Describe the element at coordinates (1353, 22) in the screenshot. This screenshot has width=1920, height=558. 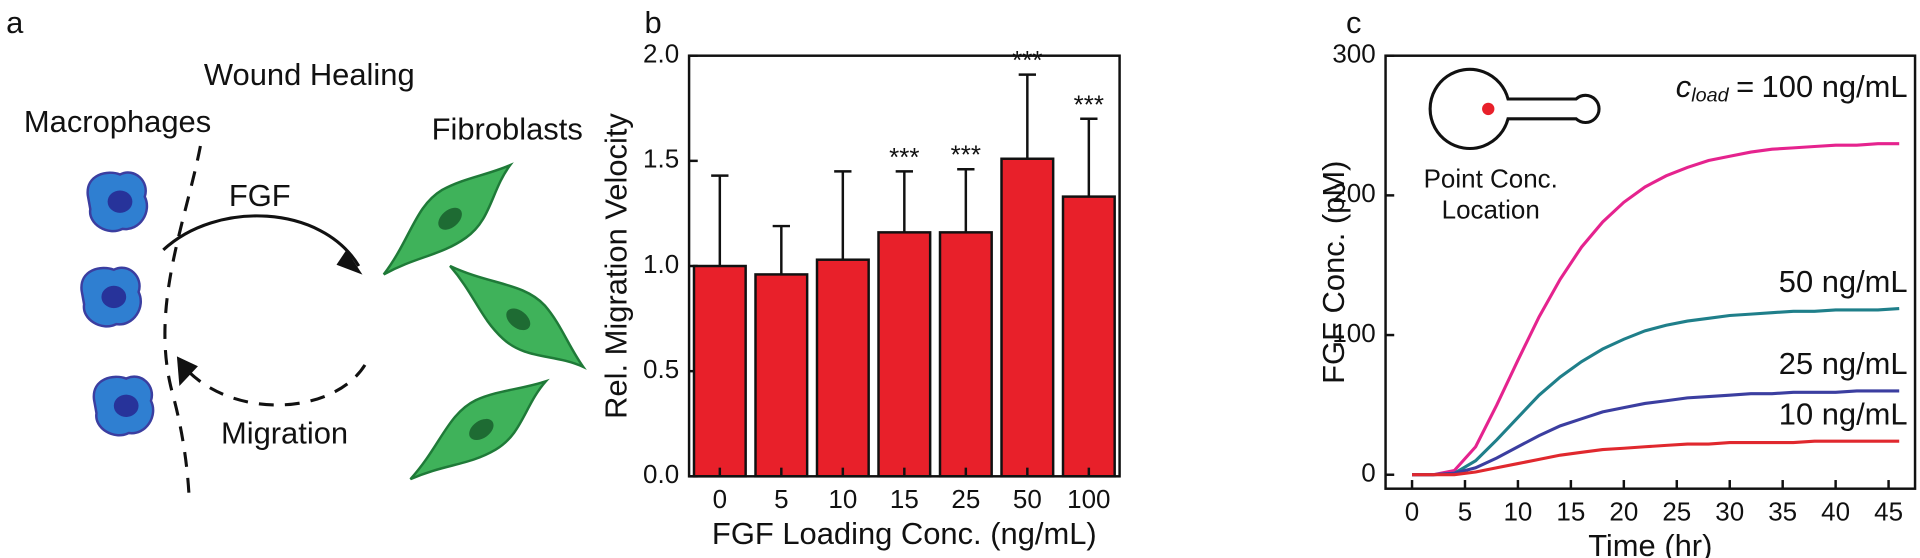
I see `panel-label: c` at that location.